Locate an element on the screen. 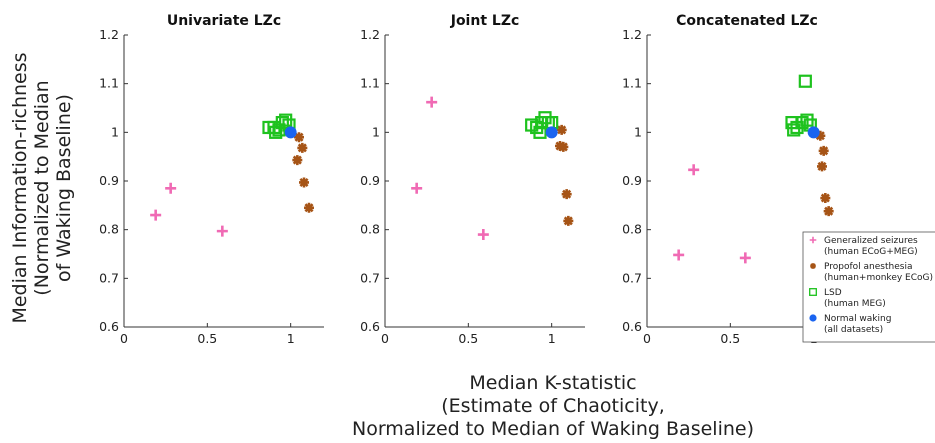 Image resolution: width=935 pixels, height=443 pixels. legend-entry: LSD(human MEG) is located at coordinates (847, 298).